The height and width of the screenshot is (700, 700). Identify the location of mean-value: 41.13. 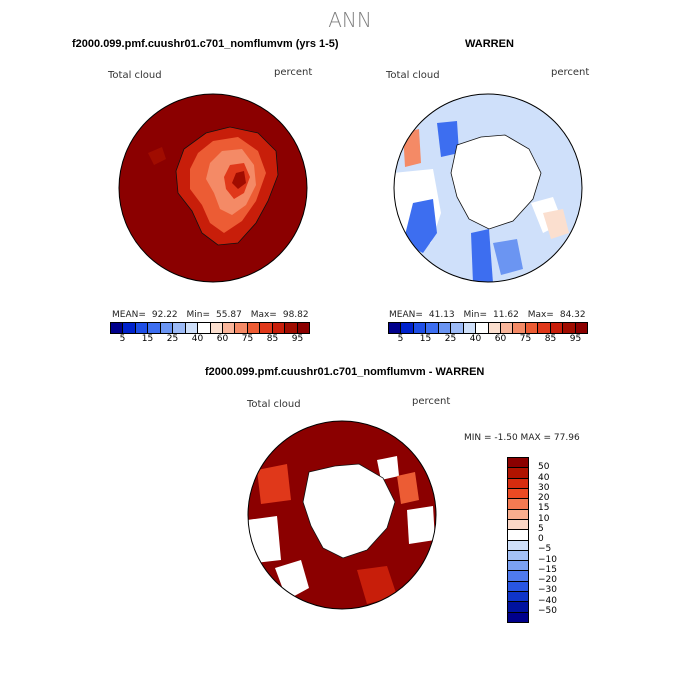
(441, 315).